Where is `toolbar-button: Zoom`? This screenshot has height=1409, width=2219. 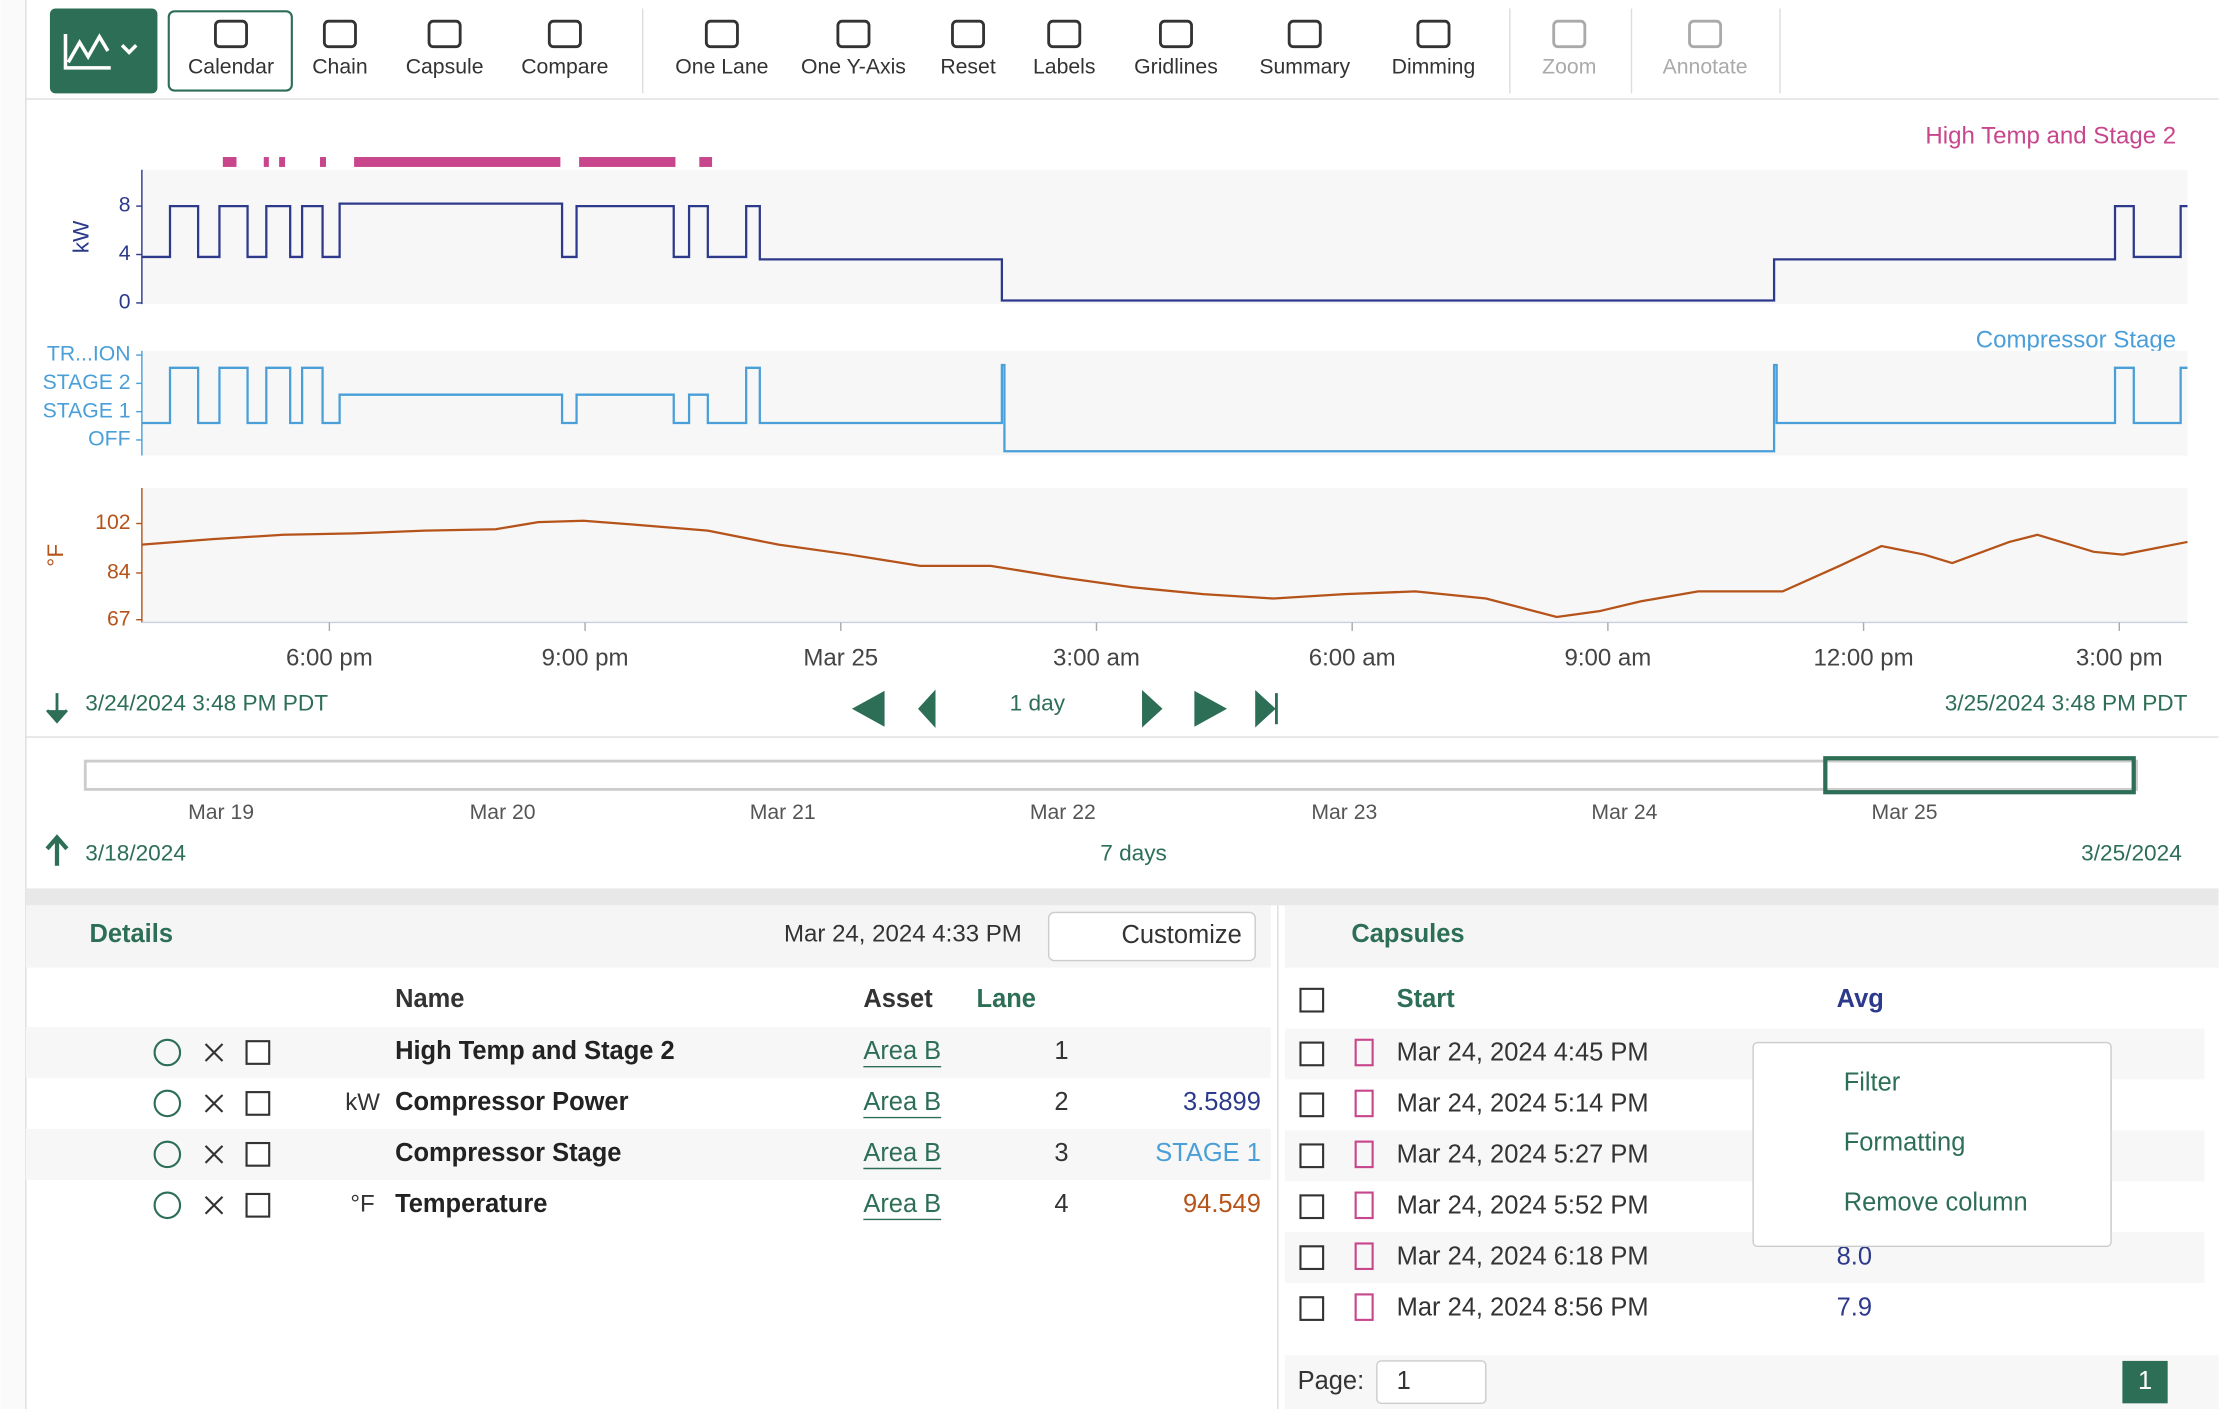 toolbar-button: Zoom is located at coordinates (1569, 67).